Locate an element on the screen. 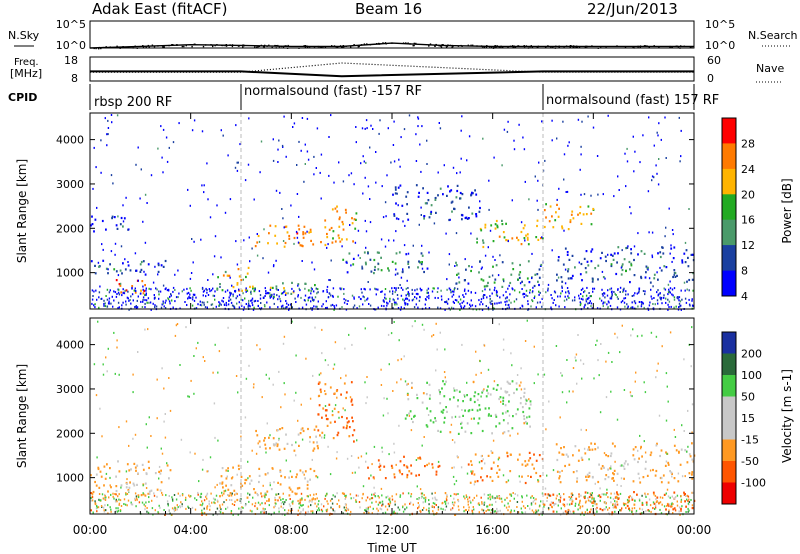 Image resolution: width=800 pixels, height=554 pixels. power-colorbar-swatch is located at coordinates (729, 258).